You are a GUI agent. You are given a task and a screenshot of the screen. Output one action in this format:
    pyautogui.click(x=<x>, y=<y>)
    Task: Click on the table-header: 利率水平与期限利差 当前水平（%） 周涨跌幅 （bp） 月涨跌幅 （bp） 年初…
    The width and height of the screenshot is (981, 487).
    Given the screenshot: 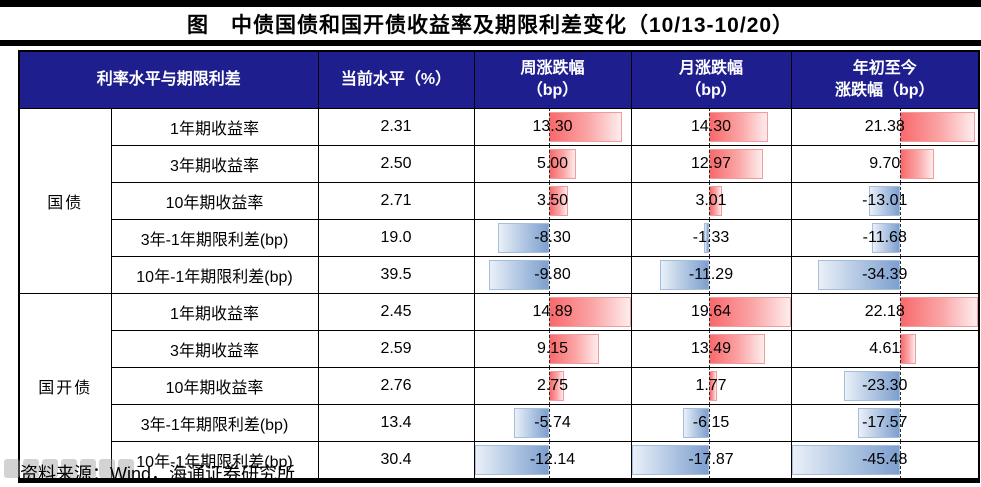 What is the action you would take?
    pyautogui.click(x=499, y=79)
    